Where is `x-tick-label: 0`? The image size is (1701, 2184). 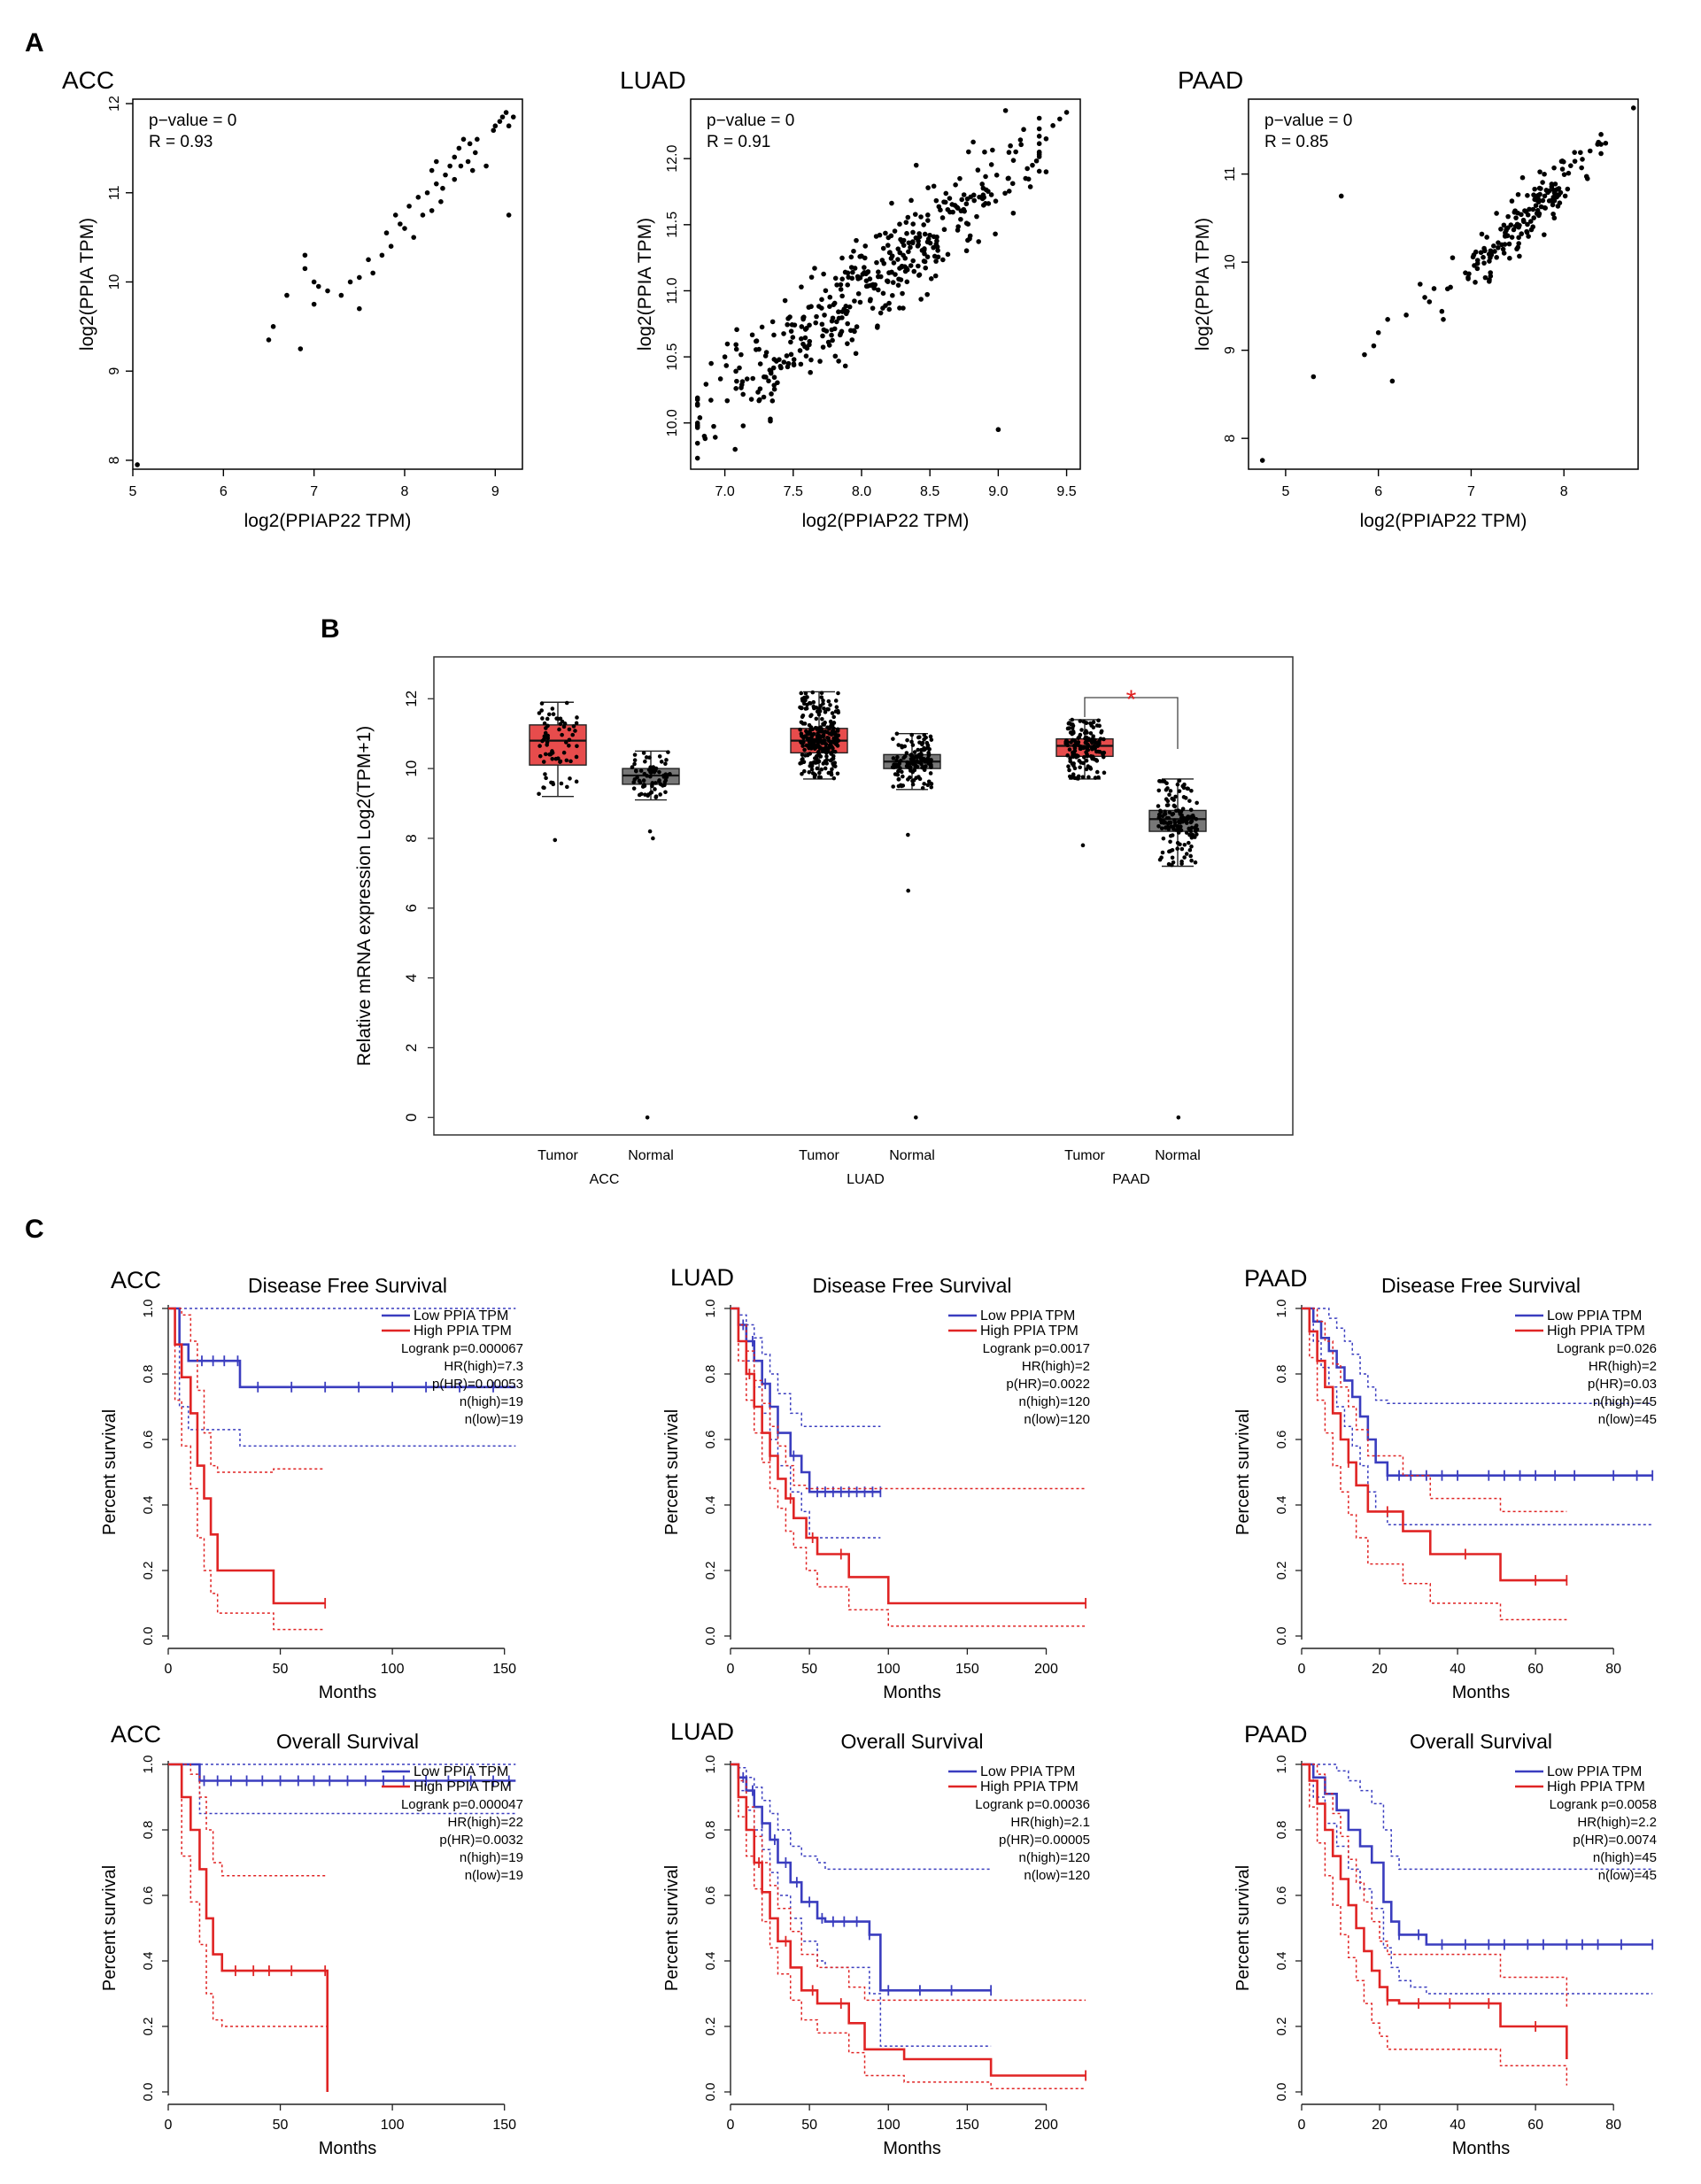 x-tick-label: 0 is located at coordinates (1302, 2125).